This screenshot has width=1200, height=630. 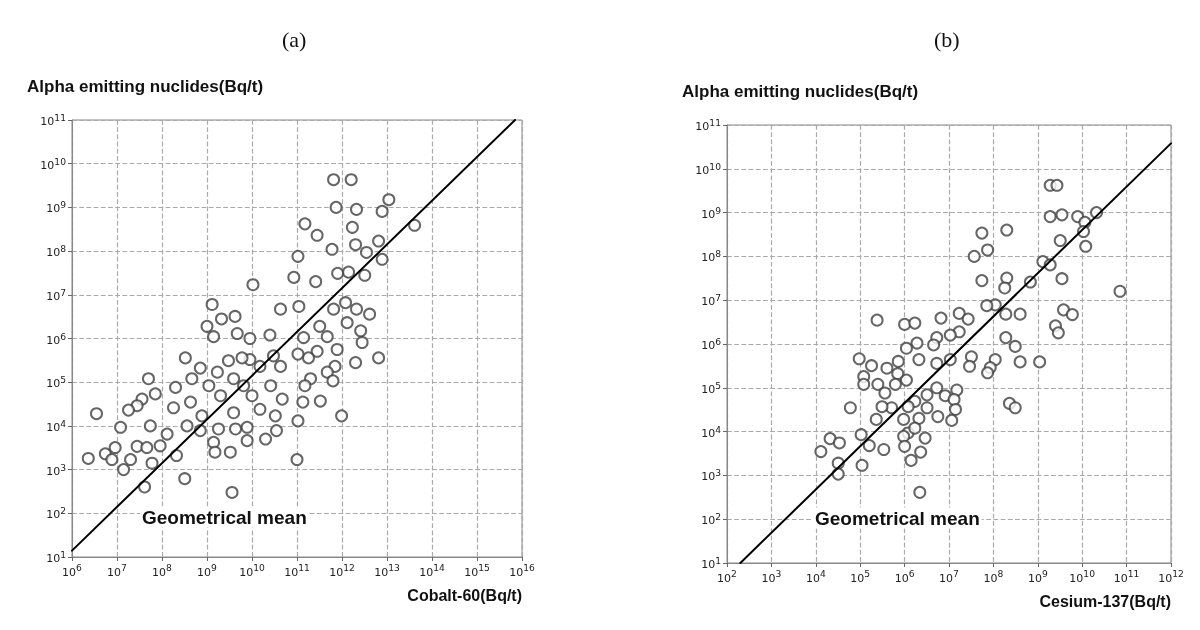 I want to click on x-tick-label: 10$^{6}$, so click(x=904, y=576).